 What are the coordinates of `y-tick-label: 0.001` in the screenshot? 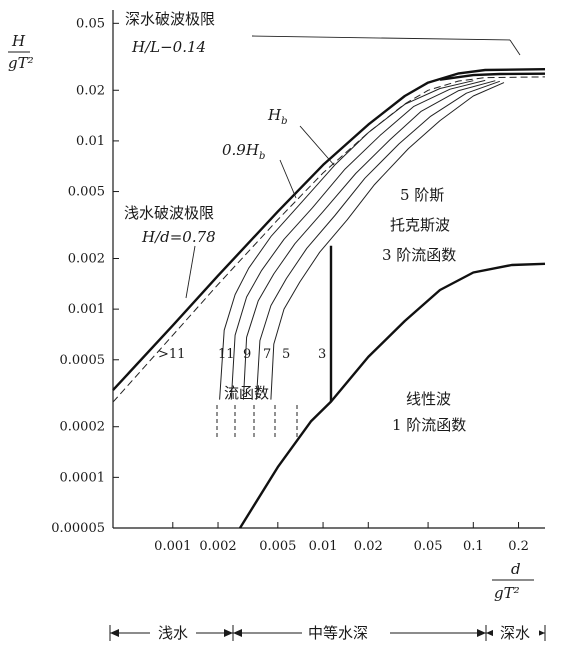 It's located at (86, 309).